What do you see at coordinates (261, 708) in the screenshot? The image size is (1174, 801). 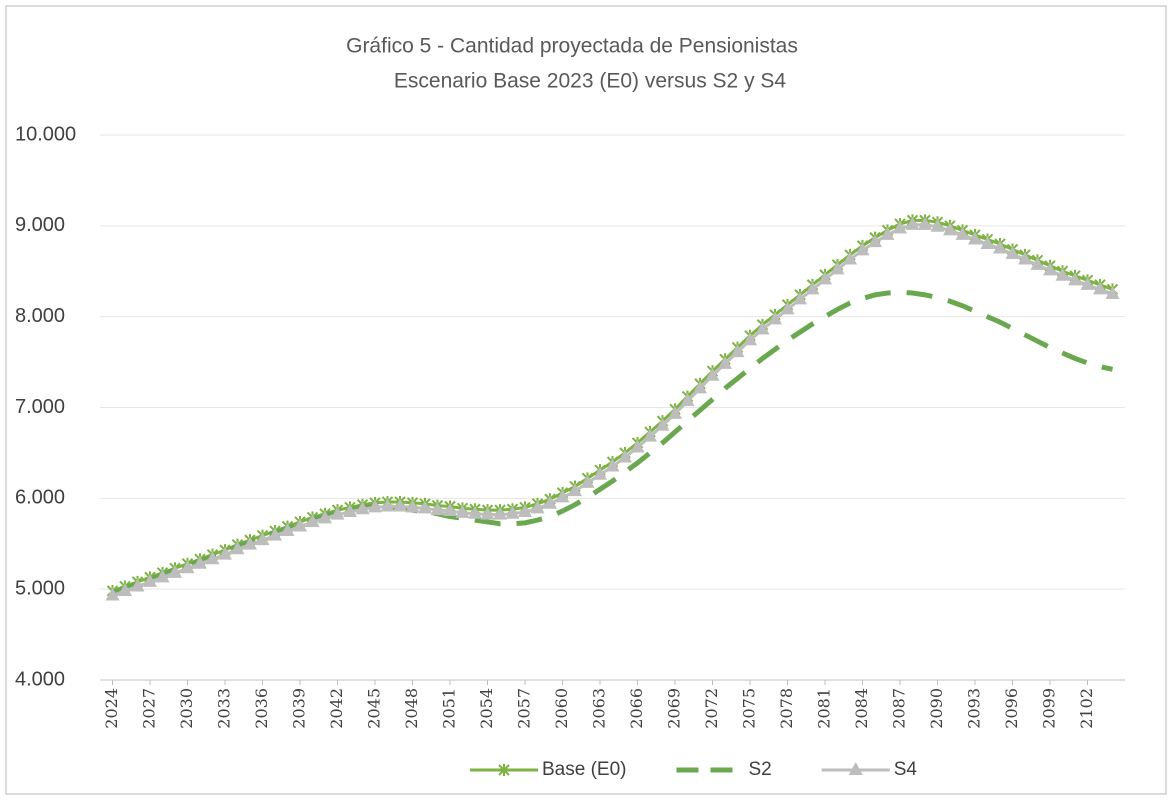 I see `x-tick-label: 2036` at bounding box center [261, 708].